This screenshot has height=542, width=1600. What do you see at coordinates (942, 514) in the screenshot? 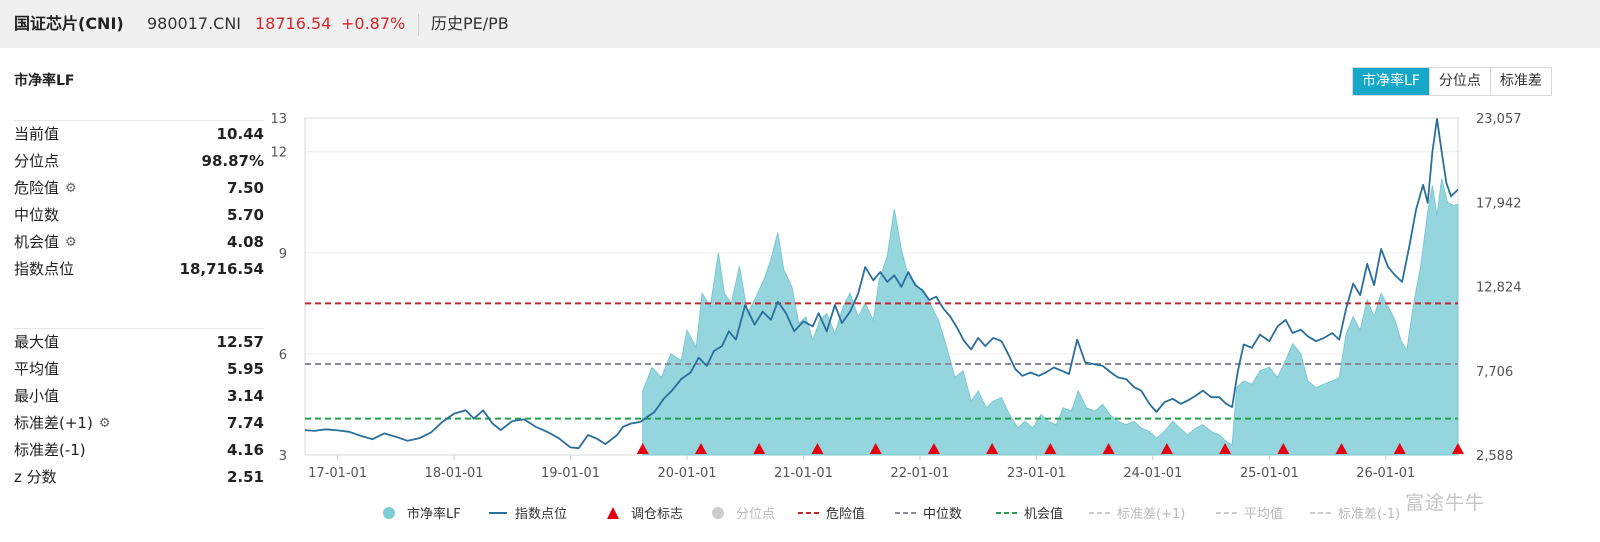
I see `legend-label: 中位数` at bounding box center [942, 514].